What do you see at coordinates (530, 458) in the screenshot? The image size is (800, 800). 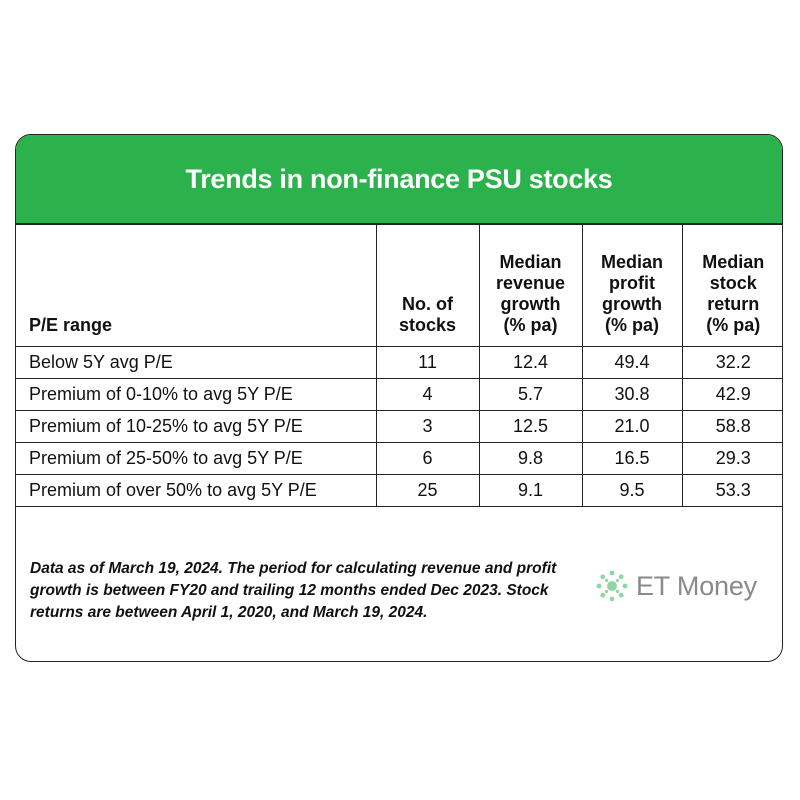 I see `revenue-growth-cell: 9.8` at bounding box center [530, 458].